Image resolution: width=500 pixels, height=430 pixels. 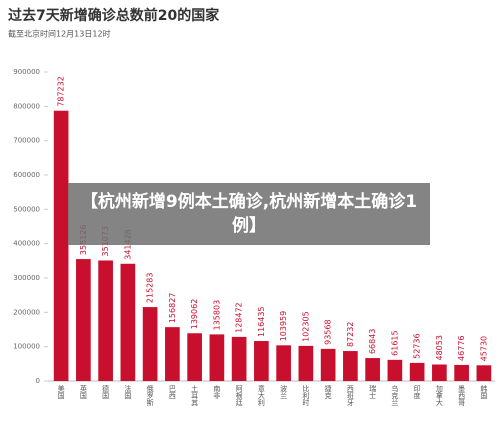 What do you see at coordinates (483, 348) in the screenshot?
I see `value-label: 45730` at bounding box center [483, 348].